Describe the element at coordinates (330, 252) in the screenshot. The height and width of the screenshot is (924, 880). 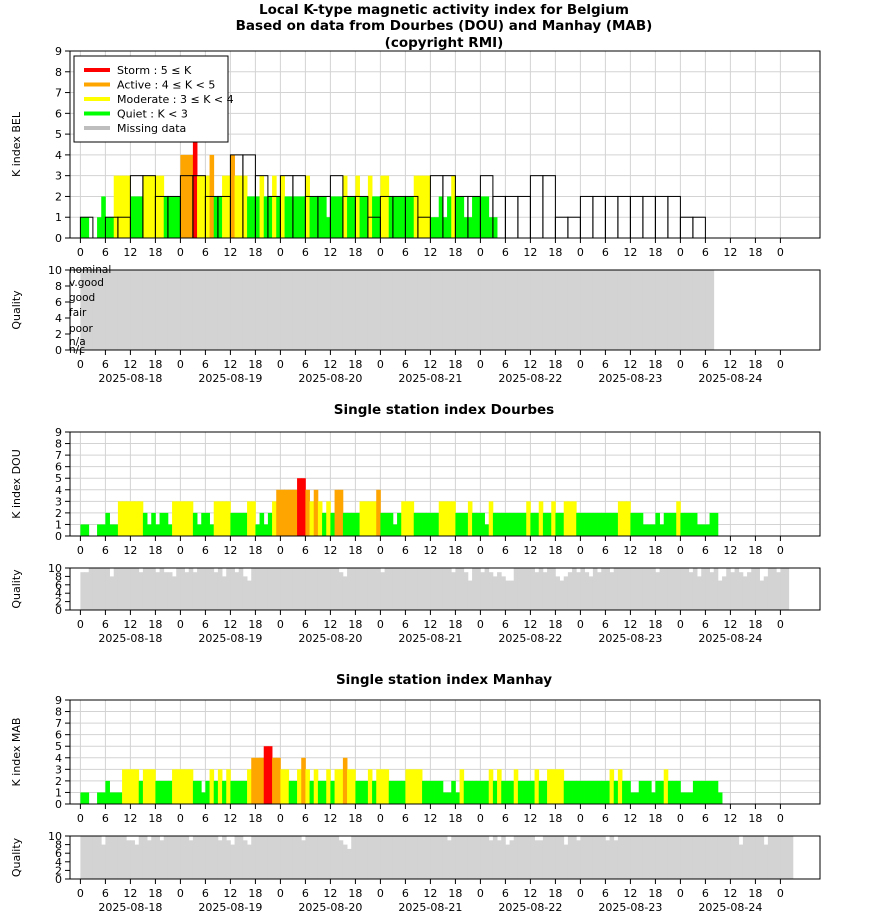
I see `bel-x-tick-label: 12` at that location.